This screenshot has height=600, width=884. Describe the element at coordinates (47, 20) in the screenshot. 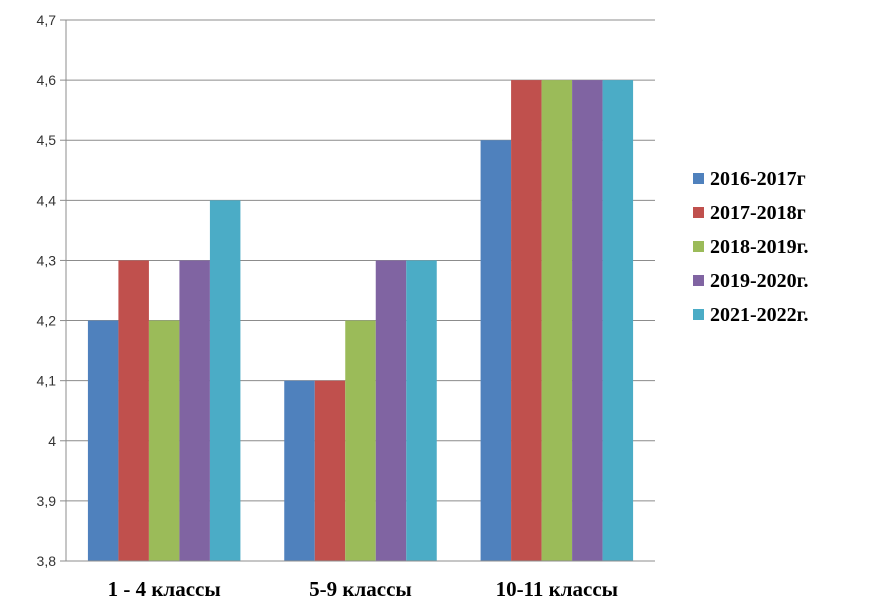

I see `y-tick-label: 4,7` at that location.